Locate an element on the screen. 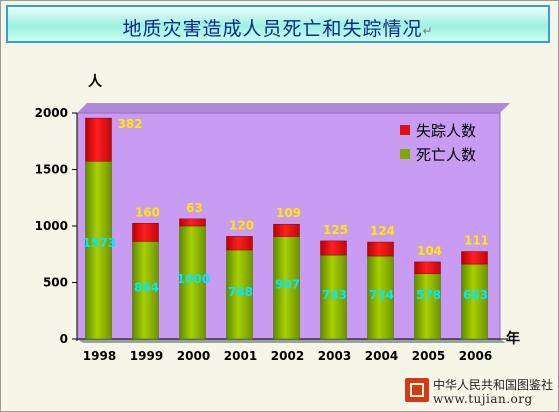 Image resolution: width=559 pixels, height=412 pixels. x-tick-label: 2002 is located at coordinates (287, 356).